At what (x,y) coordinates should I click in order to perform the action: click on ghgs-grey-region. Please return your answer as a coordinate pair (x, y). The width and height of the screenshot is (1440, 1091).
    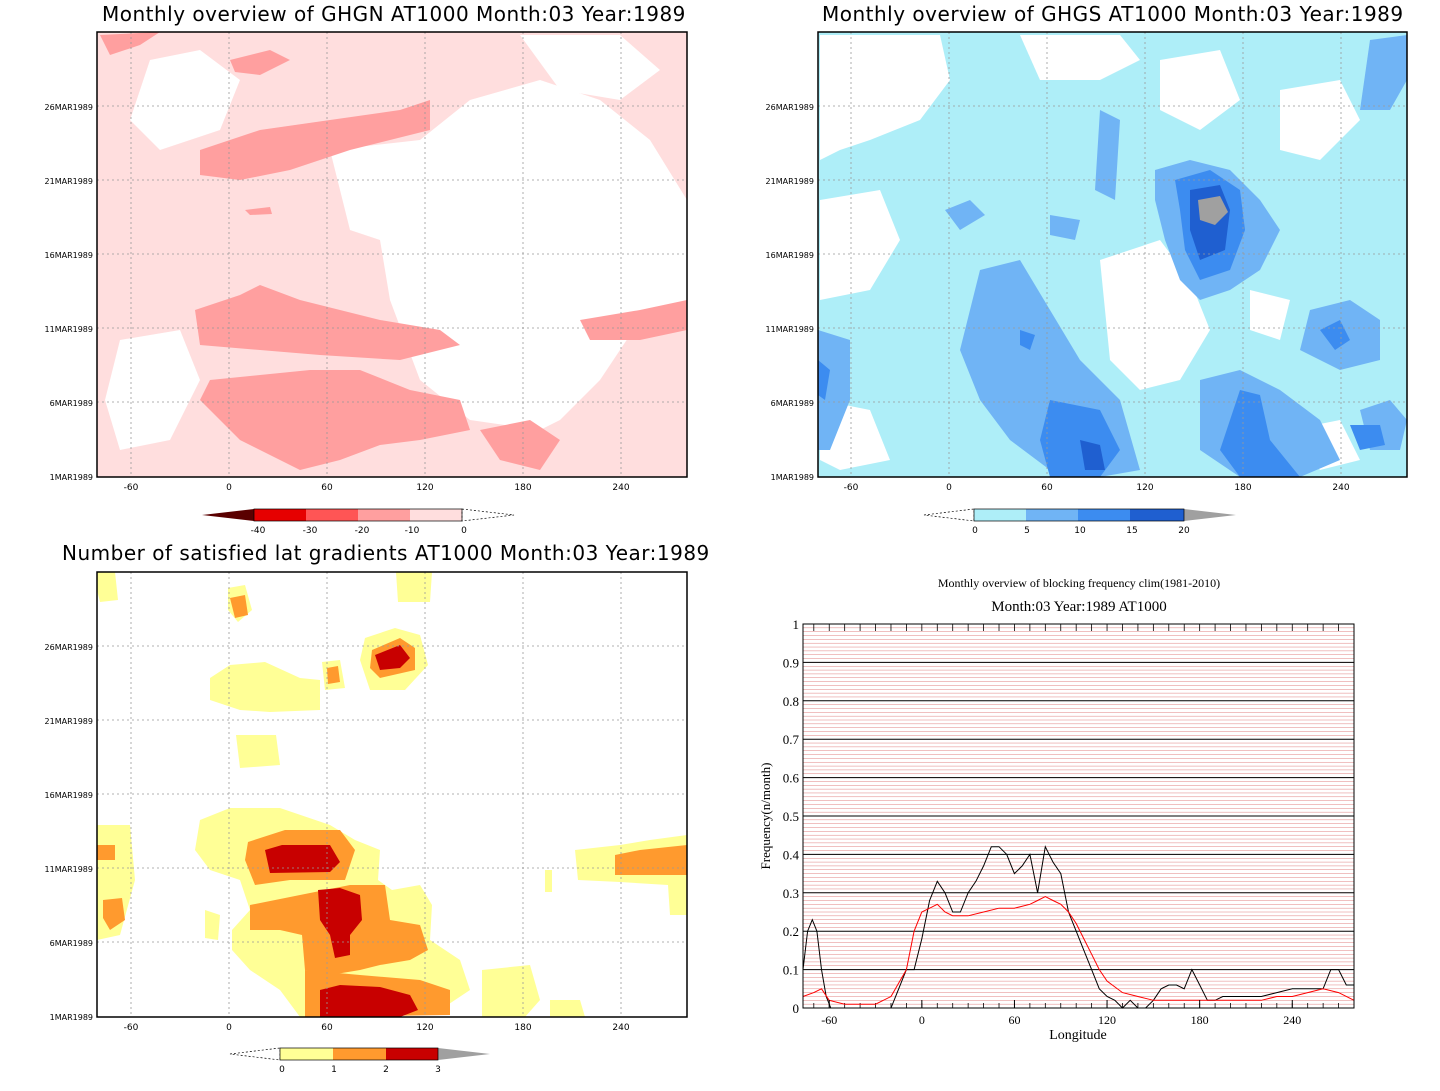
    Looking at the image, I should click on (1213, 210).